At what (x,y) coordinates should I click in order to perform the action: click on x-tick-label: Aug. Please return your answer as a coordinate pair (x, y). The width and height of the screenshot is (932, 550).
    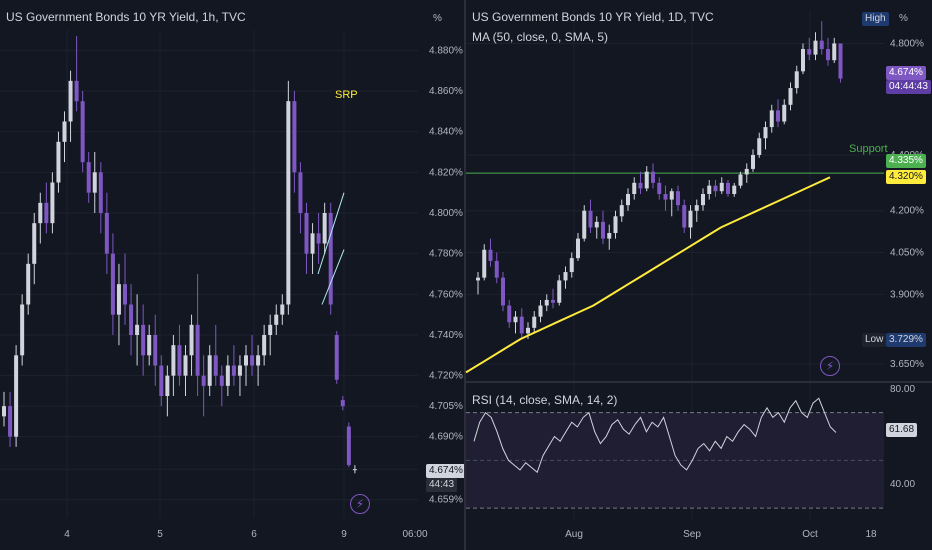
    Looking at the image, I should click on (574, 534).